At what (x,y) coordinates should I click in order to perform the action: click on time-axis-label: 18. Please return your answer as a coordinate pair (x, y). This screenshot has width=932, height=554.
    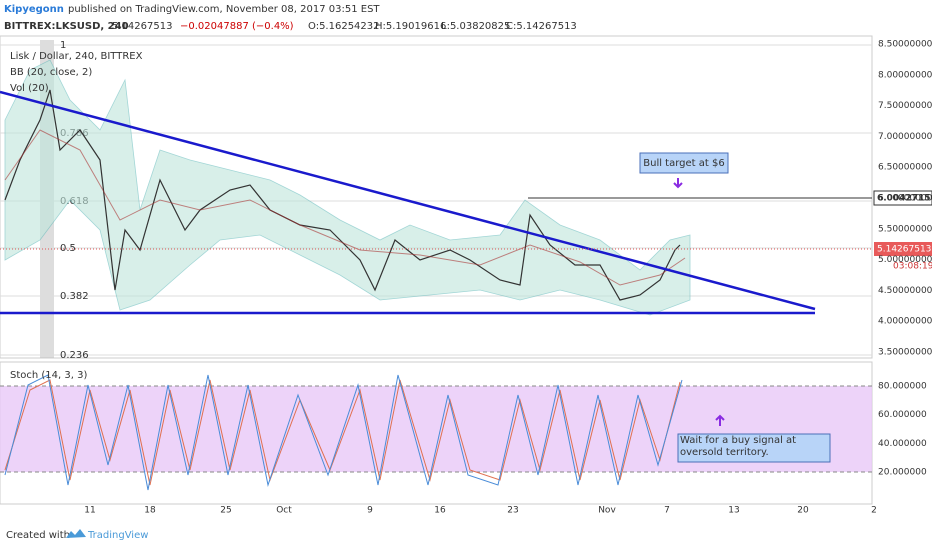
    Looking at the image, I should click on (150, 511).